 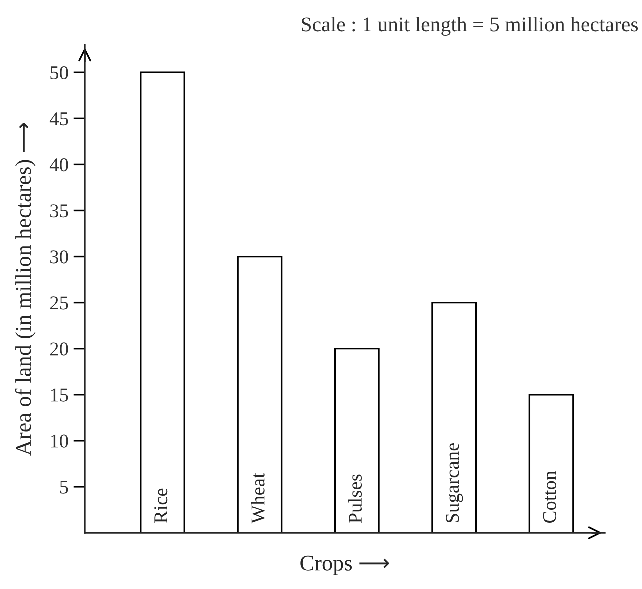 What do you see at coordinates (258, 498) in the screenshot?
I see `x-tick-label: Wheat` at bounding box center [258, 498].